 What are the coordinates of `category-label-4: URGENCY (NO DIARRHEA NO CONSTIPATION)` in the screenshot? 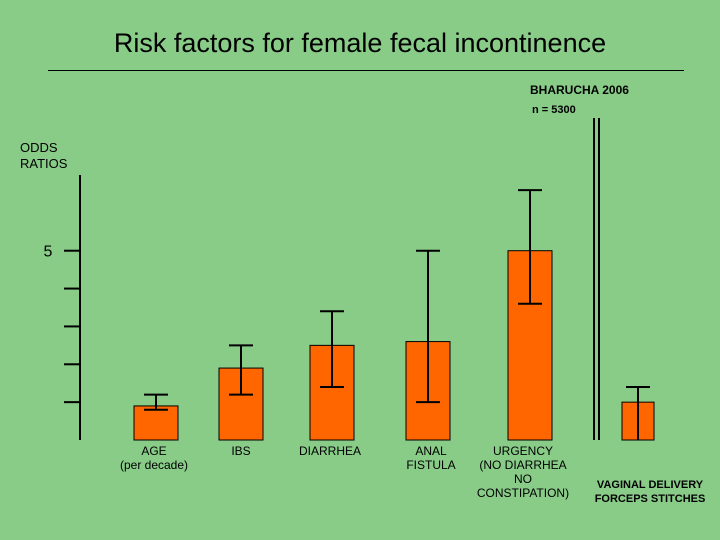 It's located at (523, 472).